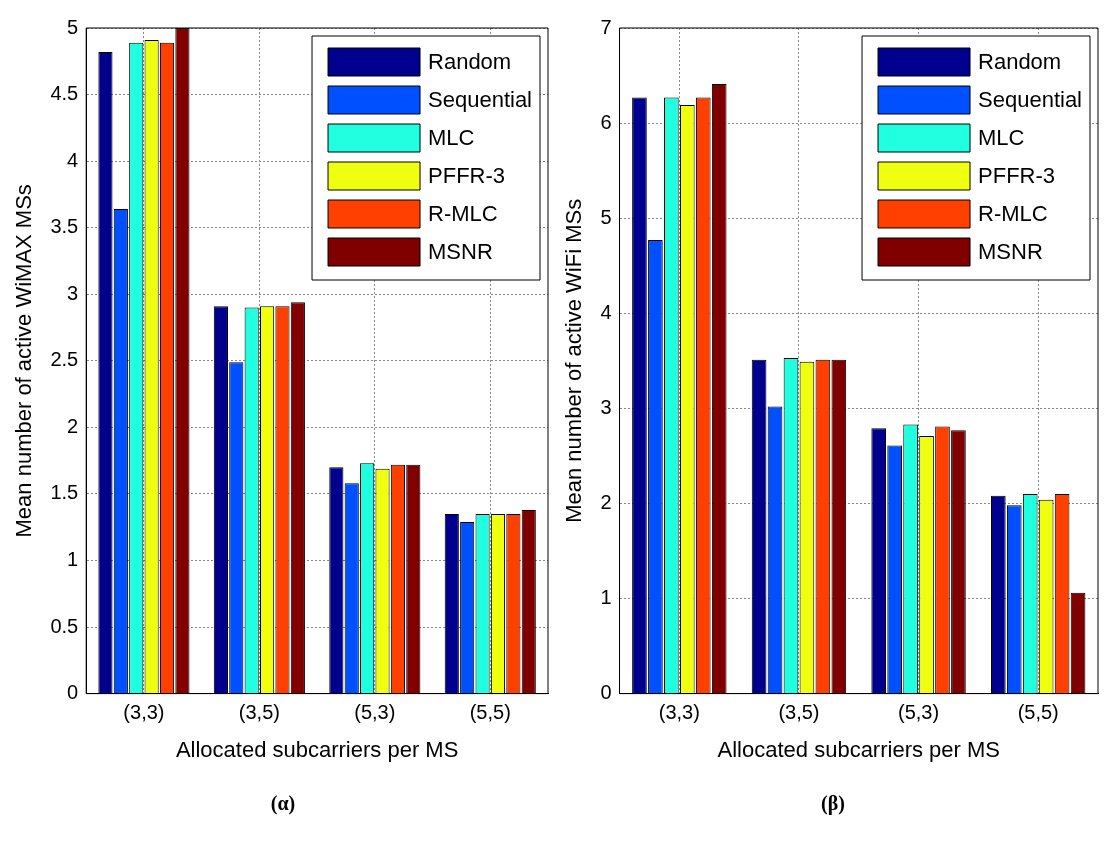  I want to click on y-tick-label: 2.5, so click(64, 359).